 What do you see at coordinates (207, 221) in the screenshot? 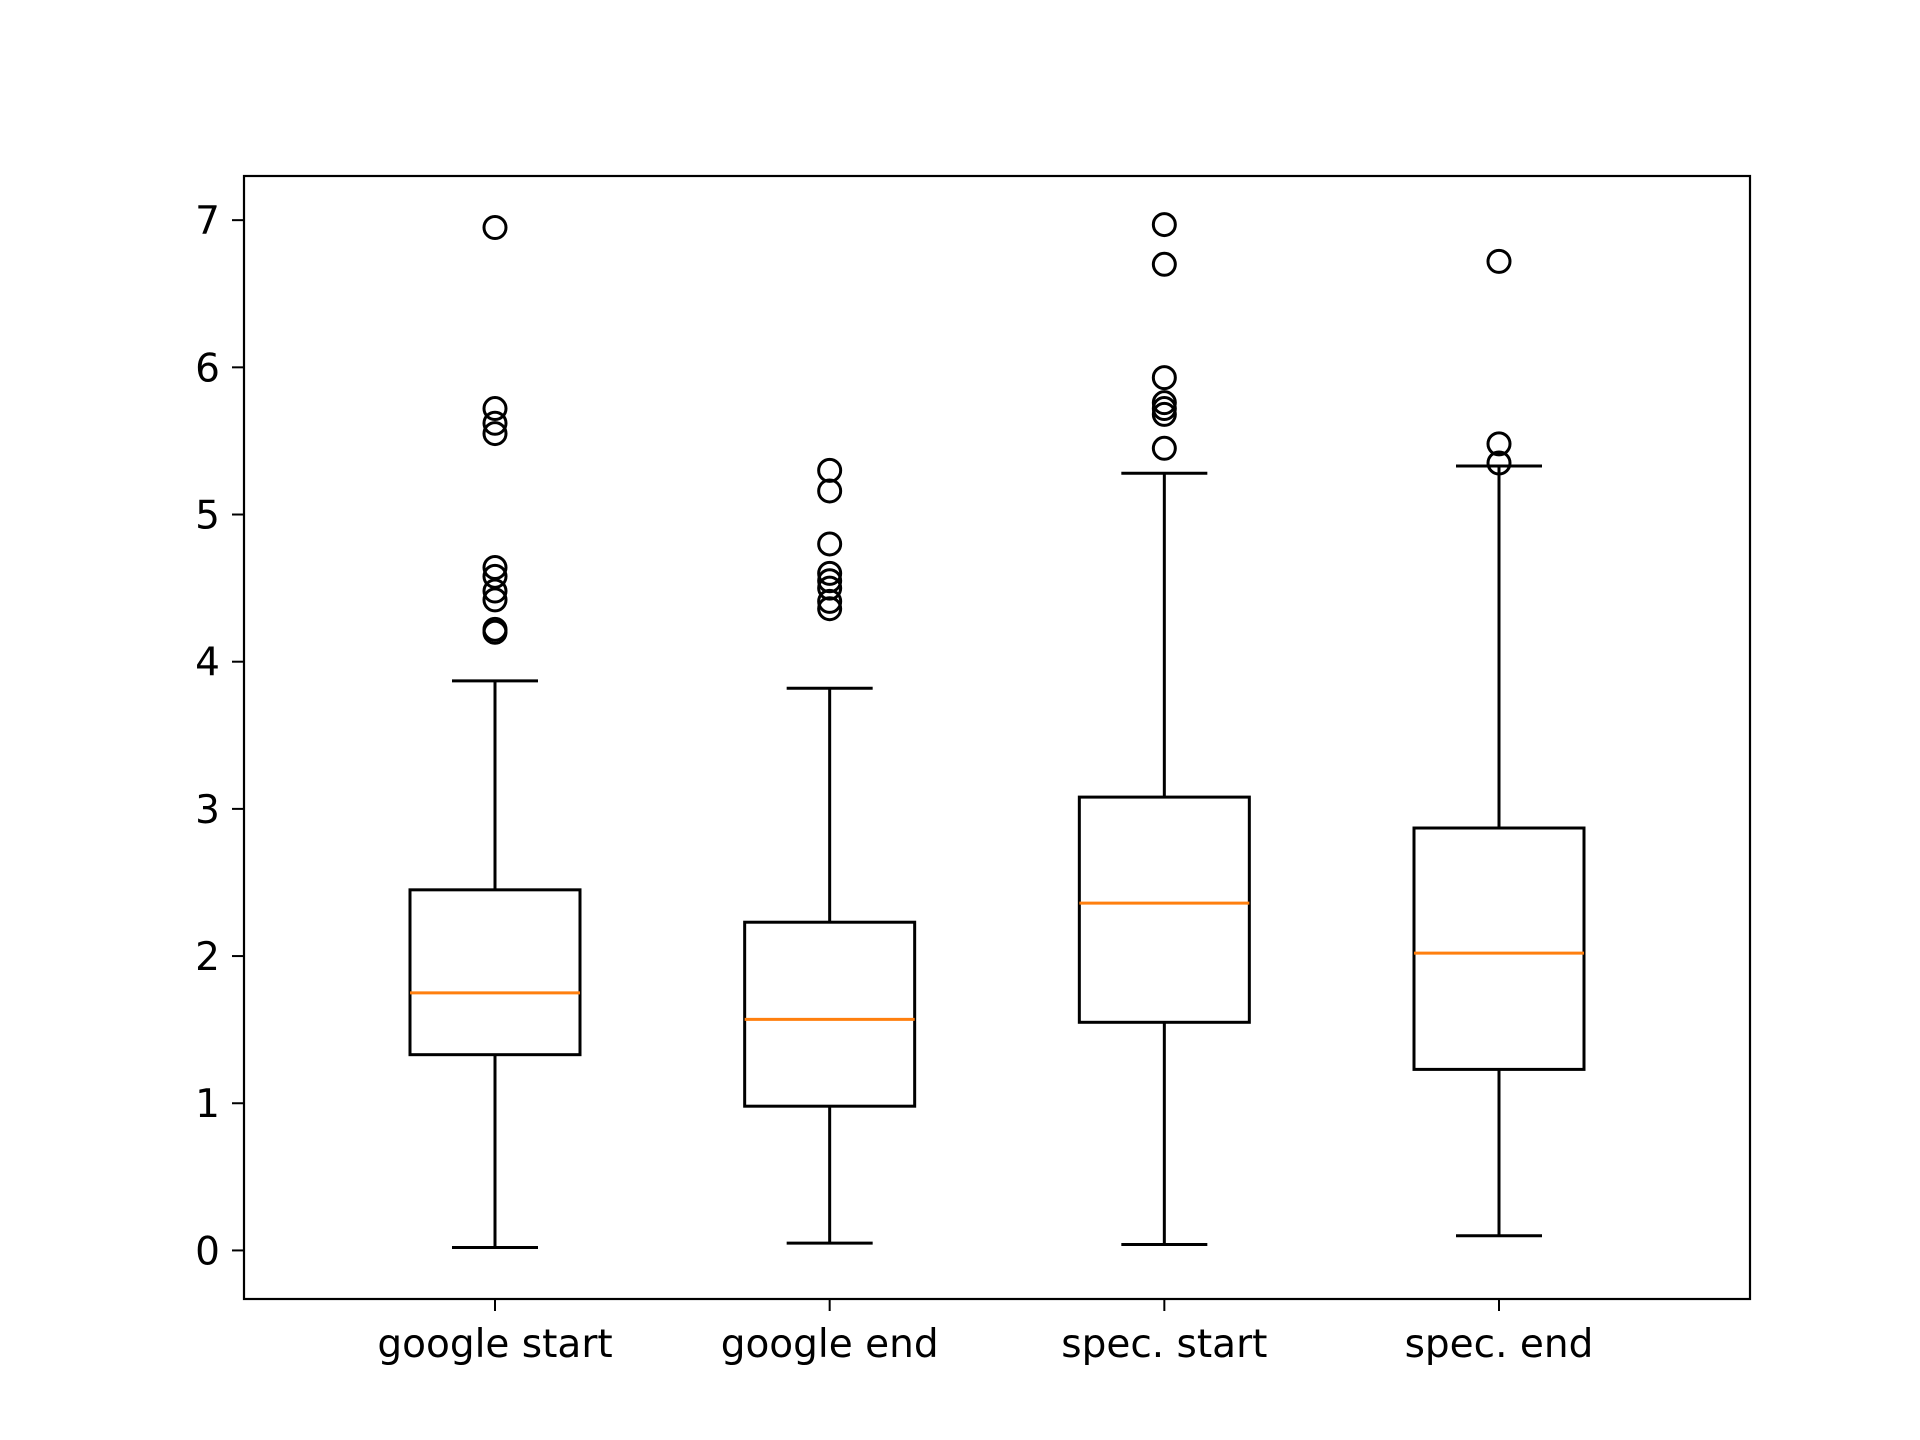
I see `y-tick-label: 7` at bounding box center [207, 221].